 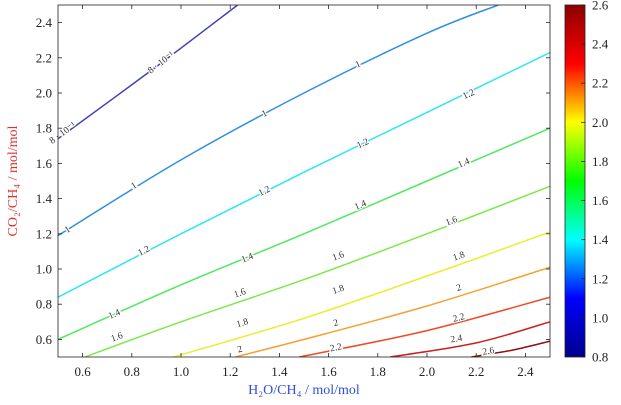 I want to click on x-tick-label: 1.2, so click(x=230, y=371).